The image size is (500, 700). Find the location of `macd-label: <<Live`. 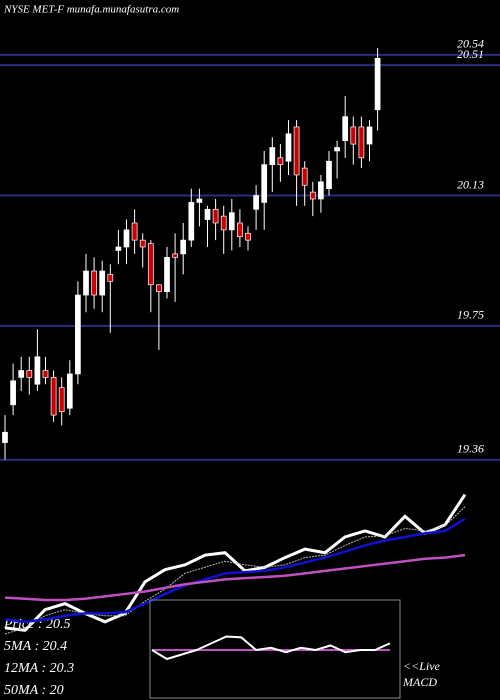

macd-label: <<Live is located at coordinates (422, 666).